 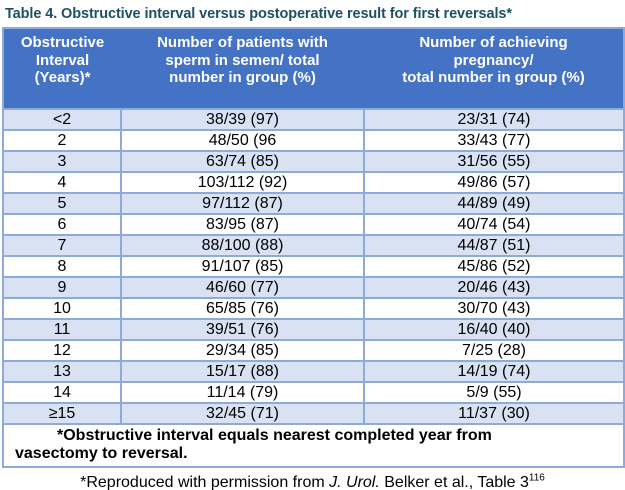 What do you see at coordinates (242, 140) in the screenshot?
I see `cell-sperm-in-semen: 48/50 (96` at bounding box center [242, 140].